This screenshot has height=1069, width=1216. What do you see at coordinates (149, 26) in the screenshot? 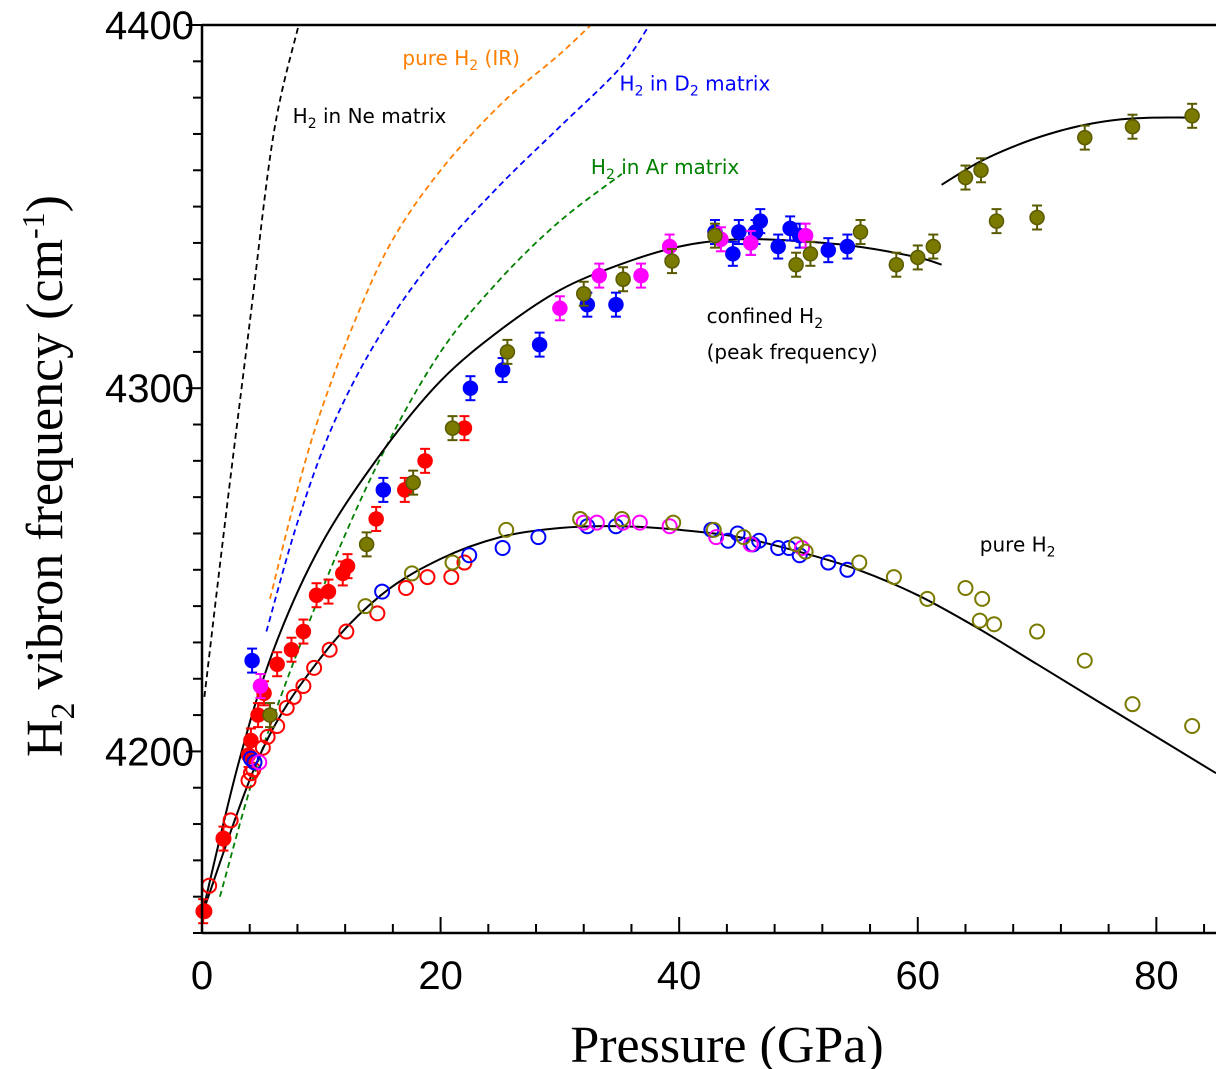
I see `y-tick-label: 4400` at bounding box center [149, 26].